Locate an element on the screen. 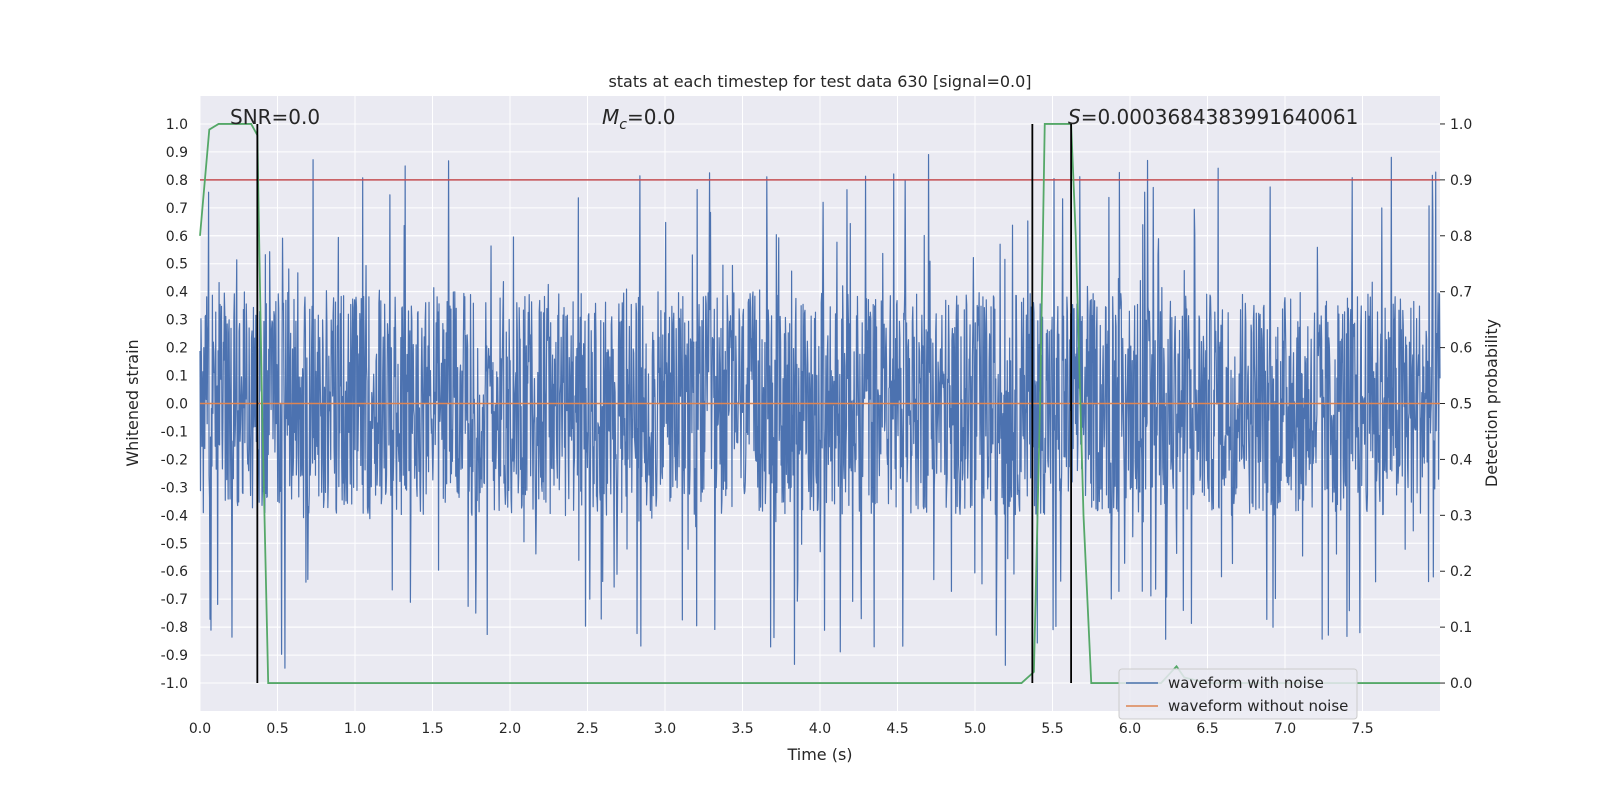 This screenshot has height=800, width=1600. x-tick-label: 0.0 is located at coordinates (200, 729).